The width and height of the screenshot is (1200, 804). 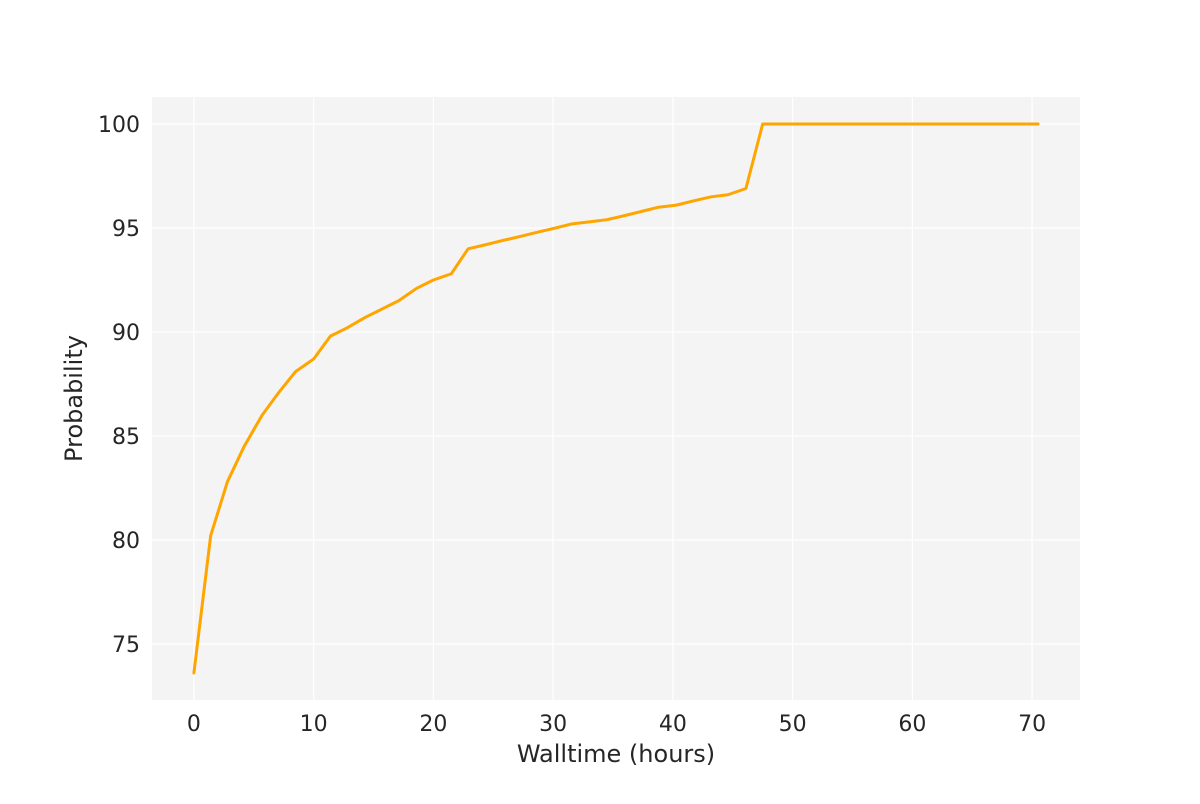 What do you see at coordinates (1032, 724) in the screenshot?
I see `x-tick-label: 70` at bounding box center [1032, 724].